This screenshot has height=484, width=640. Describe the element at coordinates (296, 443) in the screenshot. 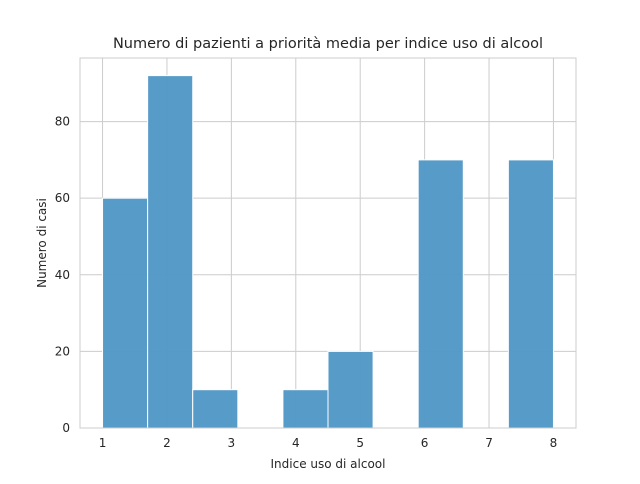

I see `x-tick-label: 4` at that location.